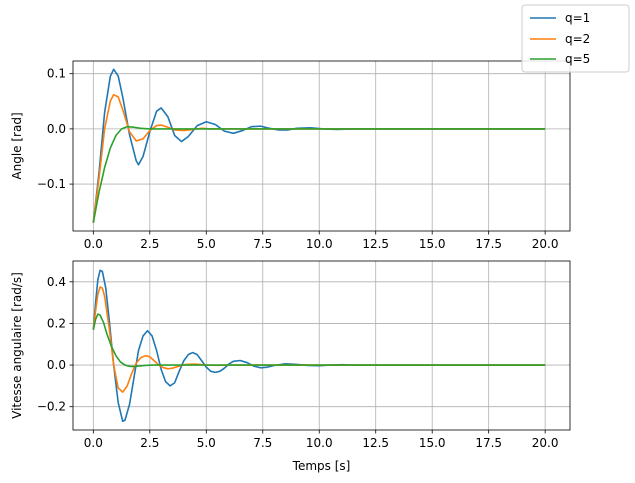 The image size is (635, 483). Describe the element at coordinates (262, 443) in the screenshot. I see `velocity-xtick-label: 7.5` at that location.